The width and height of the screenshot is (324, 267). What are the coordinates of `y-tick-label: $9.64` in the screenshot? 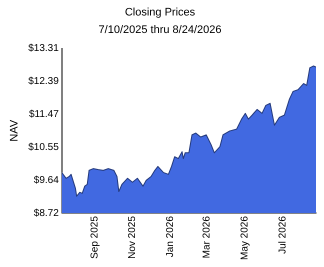 It's located at (47, 180).